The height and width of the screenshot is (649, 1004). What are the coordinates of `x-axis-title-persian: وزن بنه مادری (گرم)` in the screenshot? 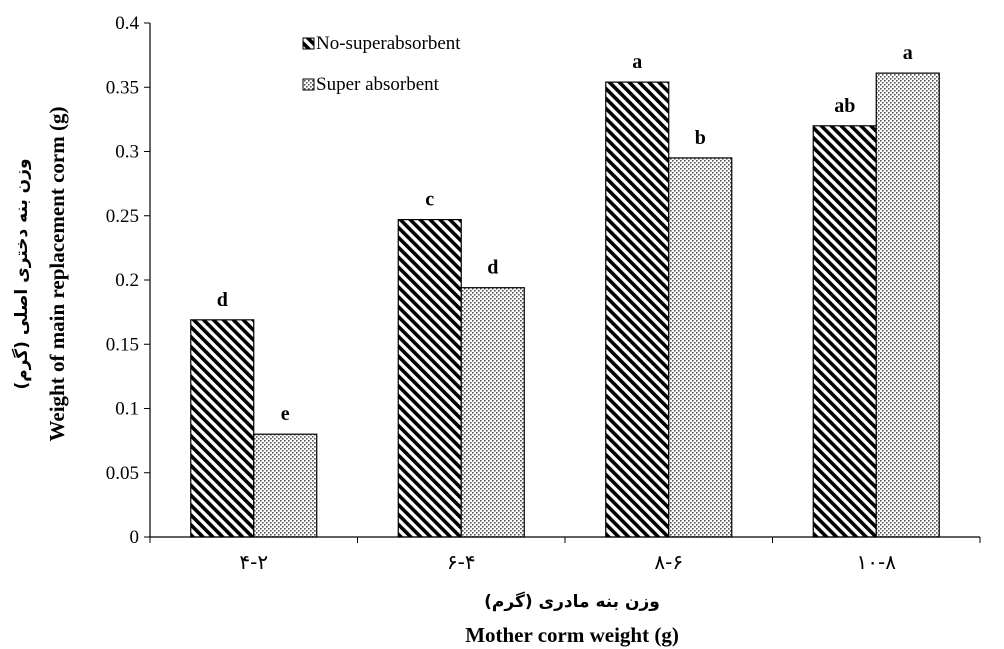 It's located at (572, 601).